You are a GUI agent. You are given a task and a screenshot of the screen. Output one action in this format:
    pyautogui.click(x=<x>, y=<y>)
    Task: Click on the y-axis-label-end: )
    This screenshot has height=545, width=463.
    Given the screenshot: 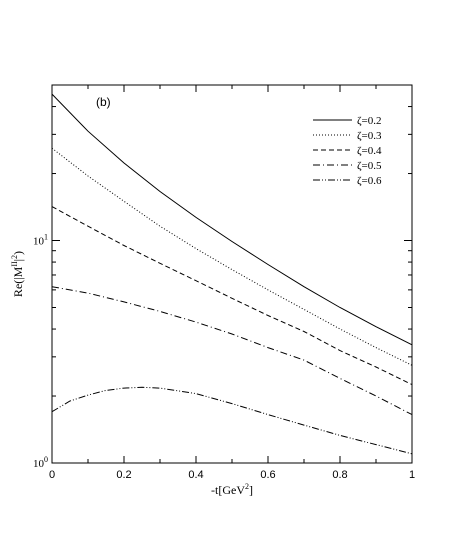 What is the action you would take?
    pyautogui.click(x=18, y=253)
    